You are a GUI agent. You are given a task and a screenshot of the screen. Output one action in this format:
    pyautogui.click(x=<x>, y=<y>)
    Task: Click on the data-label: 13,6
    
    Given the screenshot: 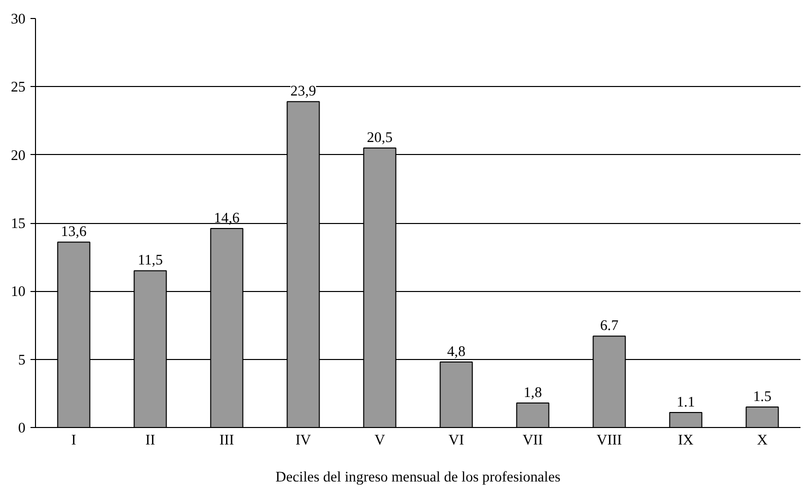 What is the action you would take?
    pyautogui.click(x=73, y=232)
    